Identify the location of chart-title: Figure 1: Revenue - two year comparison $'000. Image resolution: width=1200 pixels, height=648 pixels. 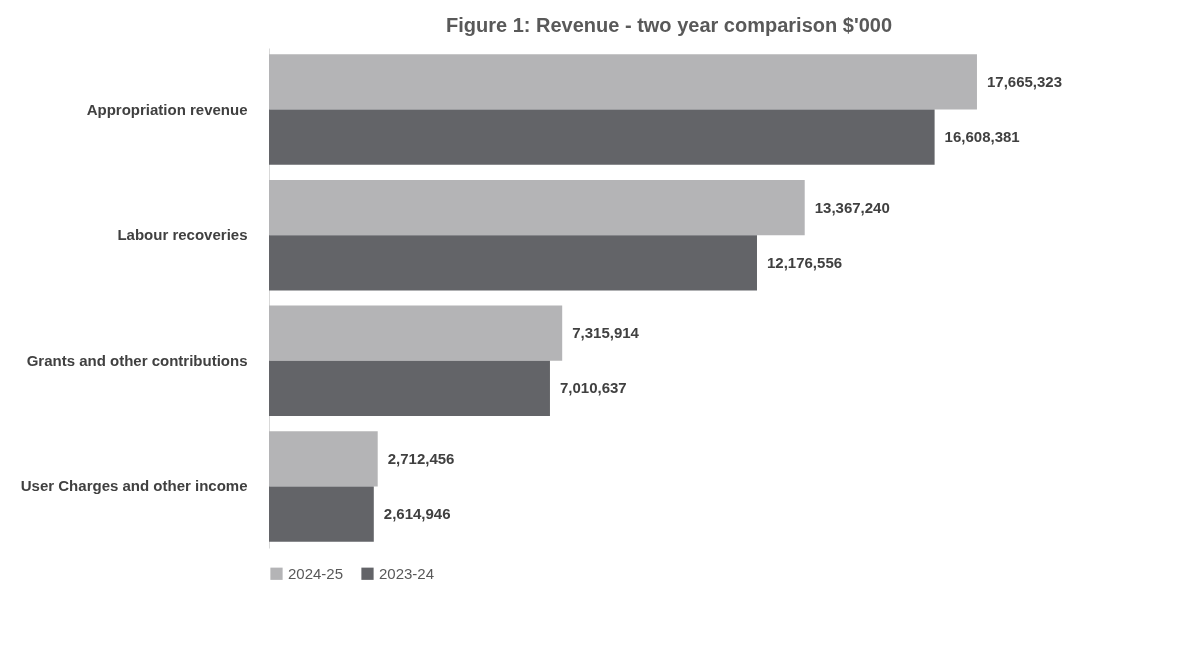
(669, 25).